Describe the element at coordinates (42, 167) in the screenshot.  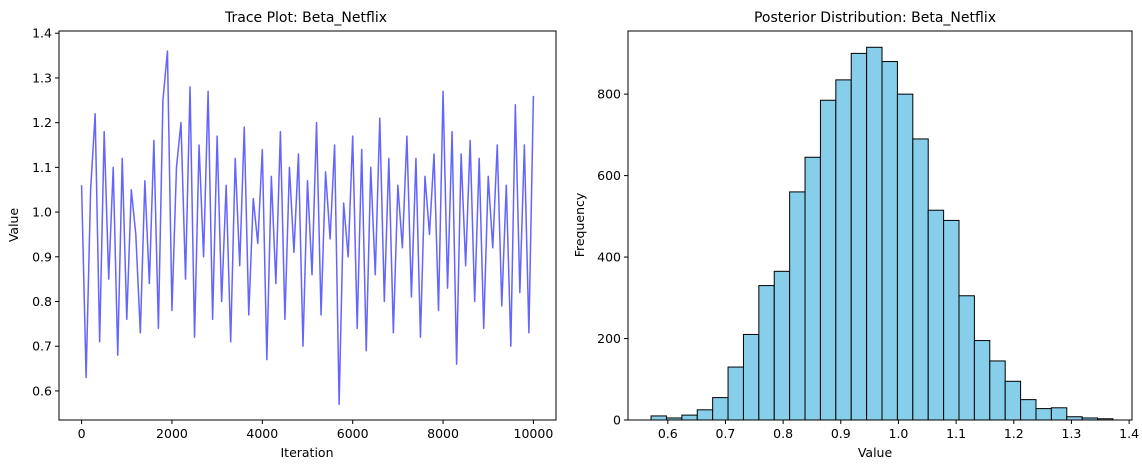
I see `trace-y-tick-label: 1.1` at that location.